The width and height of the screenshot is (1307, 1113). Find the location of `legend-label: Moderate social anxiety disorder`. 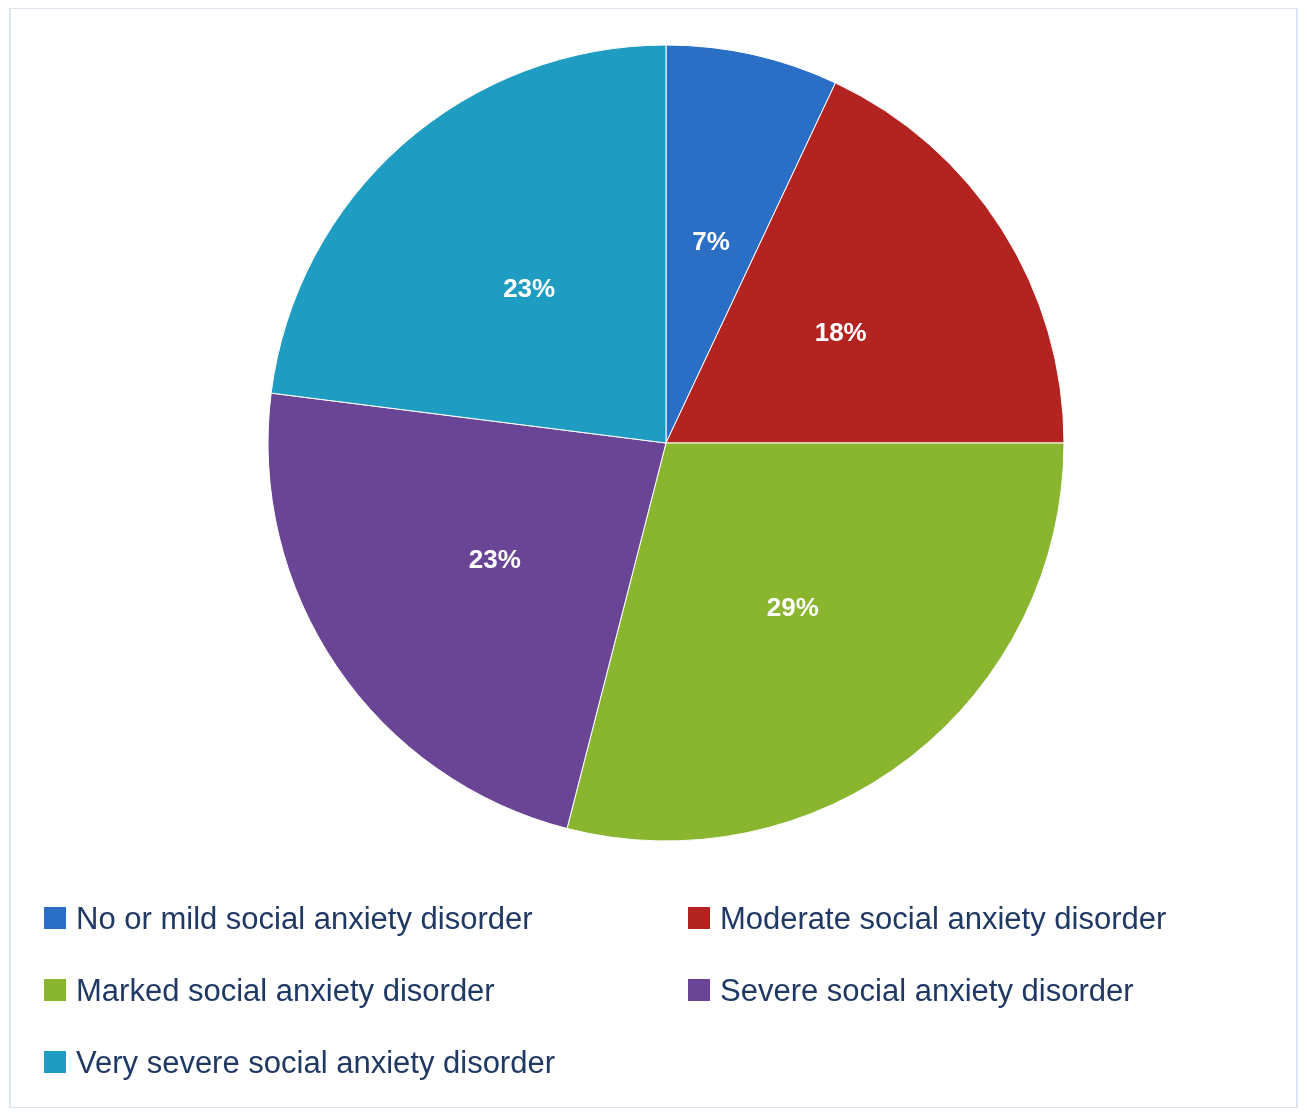

legend-label: Moderate social anxiety disorder is located at coordinates (943, 918).